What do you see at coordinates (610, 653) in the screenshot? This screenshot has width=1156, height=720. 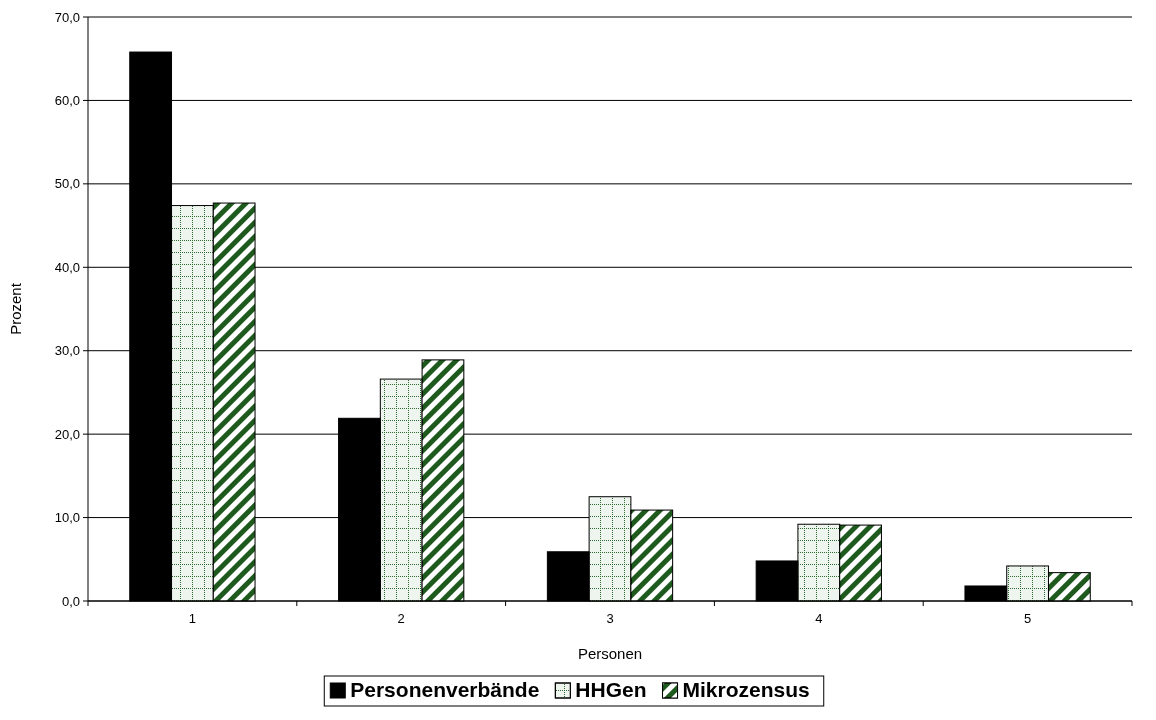 I see `x-axis-title: Personen` at bounding box center [610, 653].